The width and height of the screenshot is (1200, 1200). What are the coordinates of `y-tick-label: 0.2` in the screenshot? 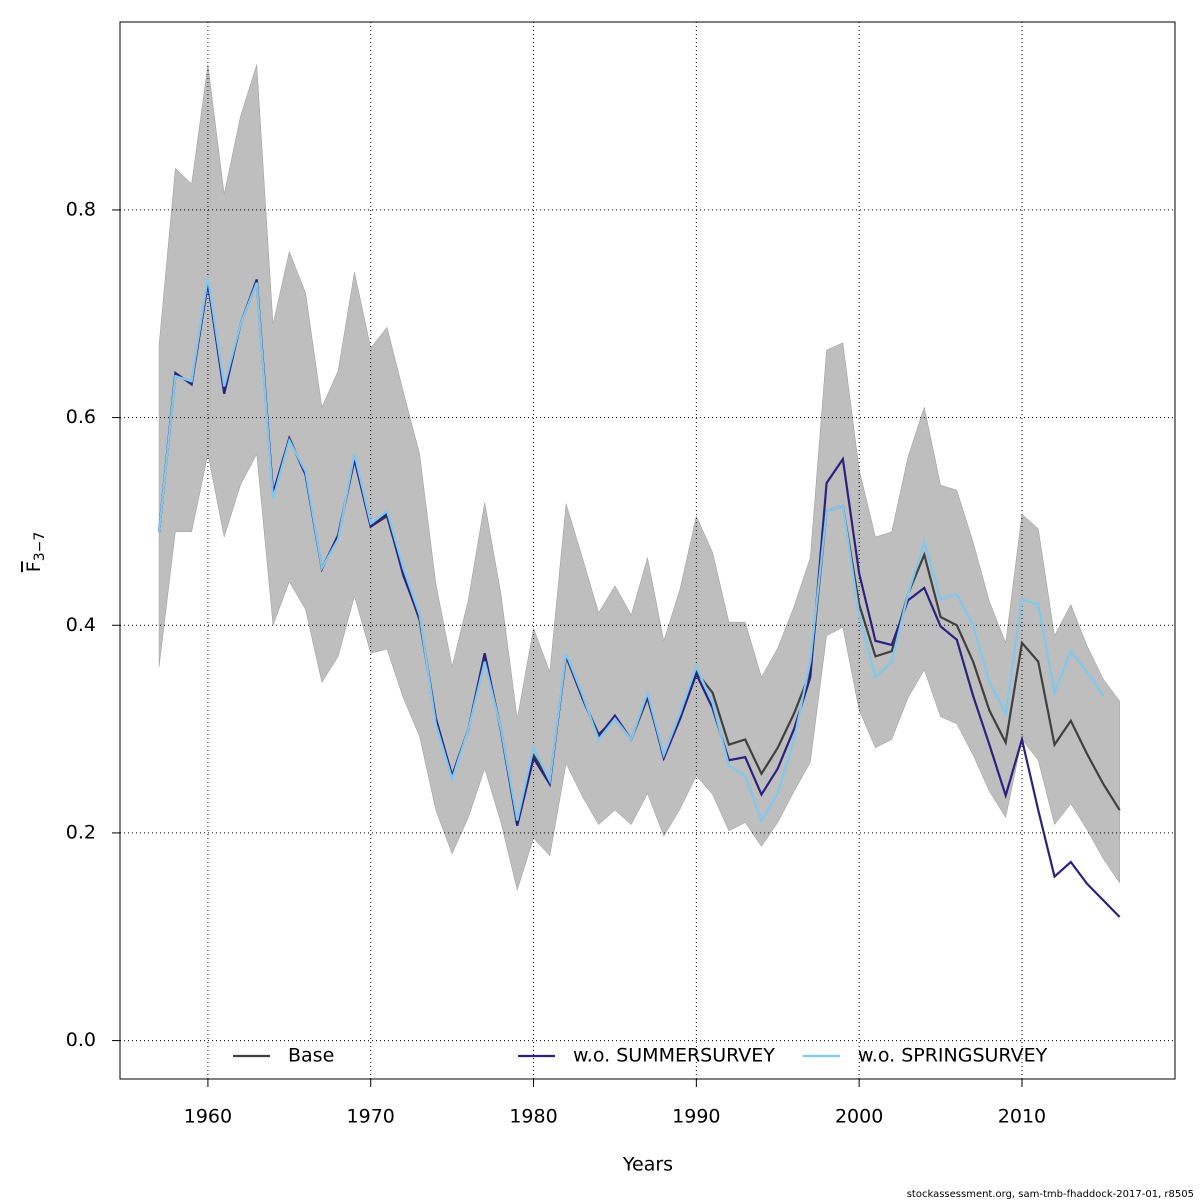 It's located at (81, 832).